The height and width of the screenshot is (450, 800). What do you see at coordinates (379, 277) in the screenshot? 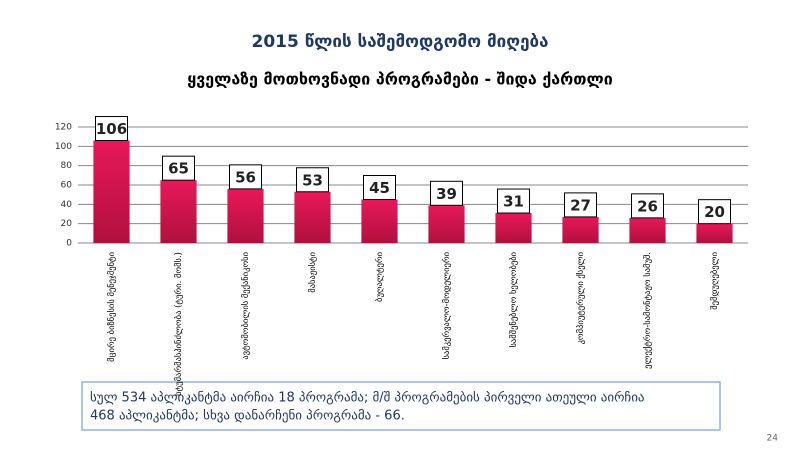
I see `x-tick-label: ბუღალტერი` at bounding box center [379, 277].